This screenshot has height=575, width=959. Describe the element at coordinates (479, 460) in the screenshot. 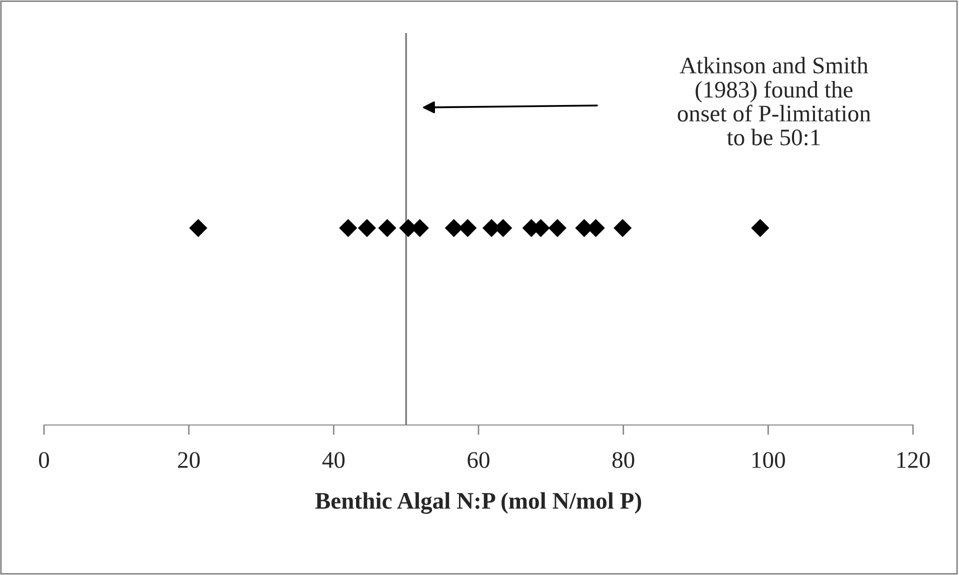

I see `x-tick-label: 60` at that location.